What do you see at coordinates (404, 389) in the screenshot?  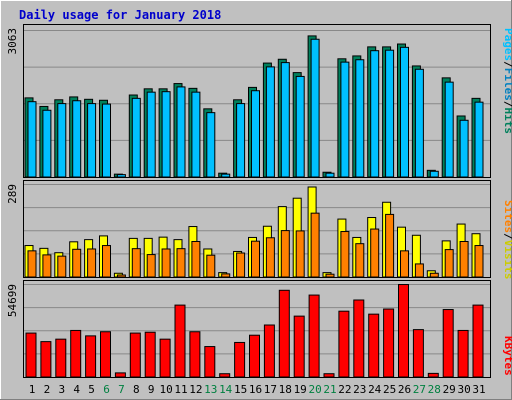 I see `day-label-26: 26` at bounding box center [404, 389].